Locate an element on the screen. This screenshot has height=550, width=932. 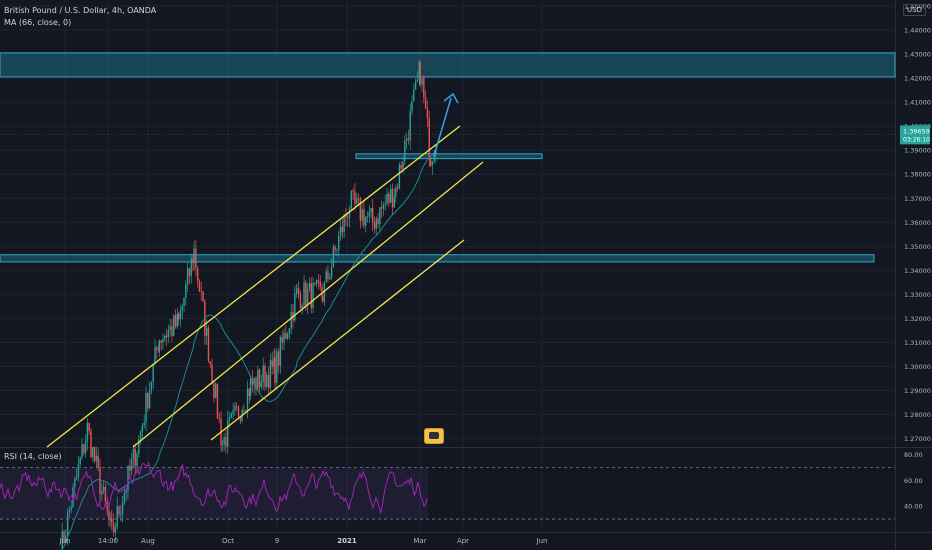
resistance-zone-top is located at coordinates (448, 65).